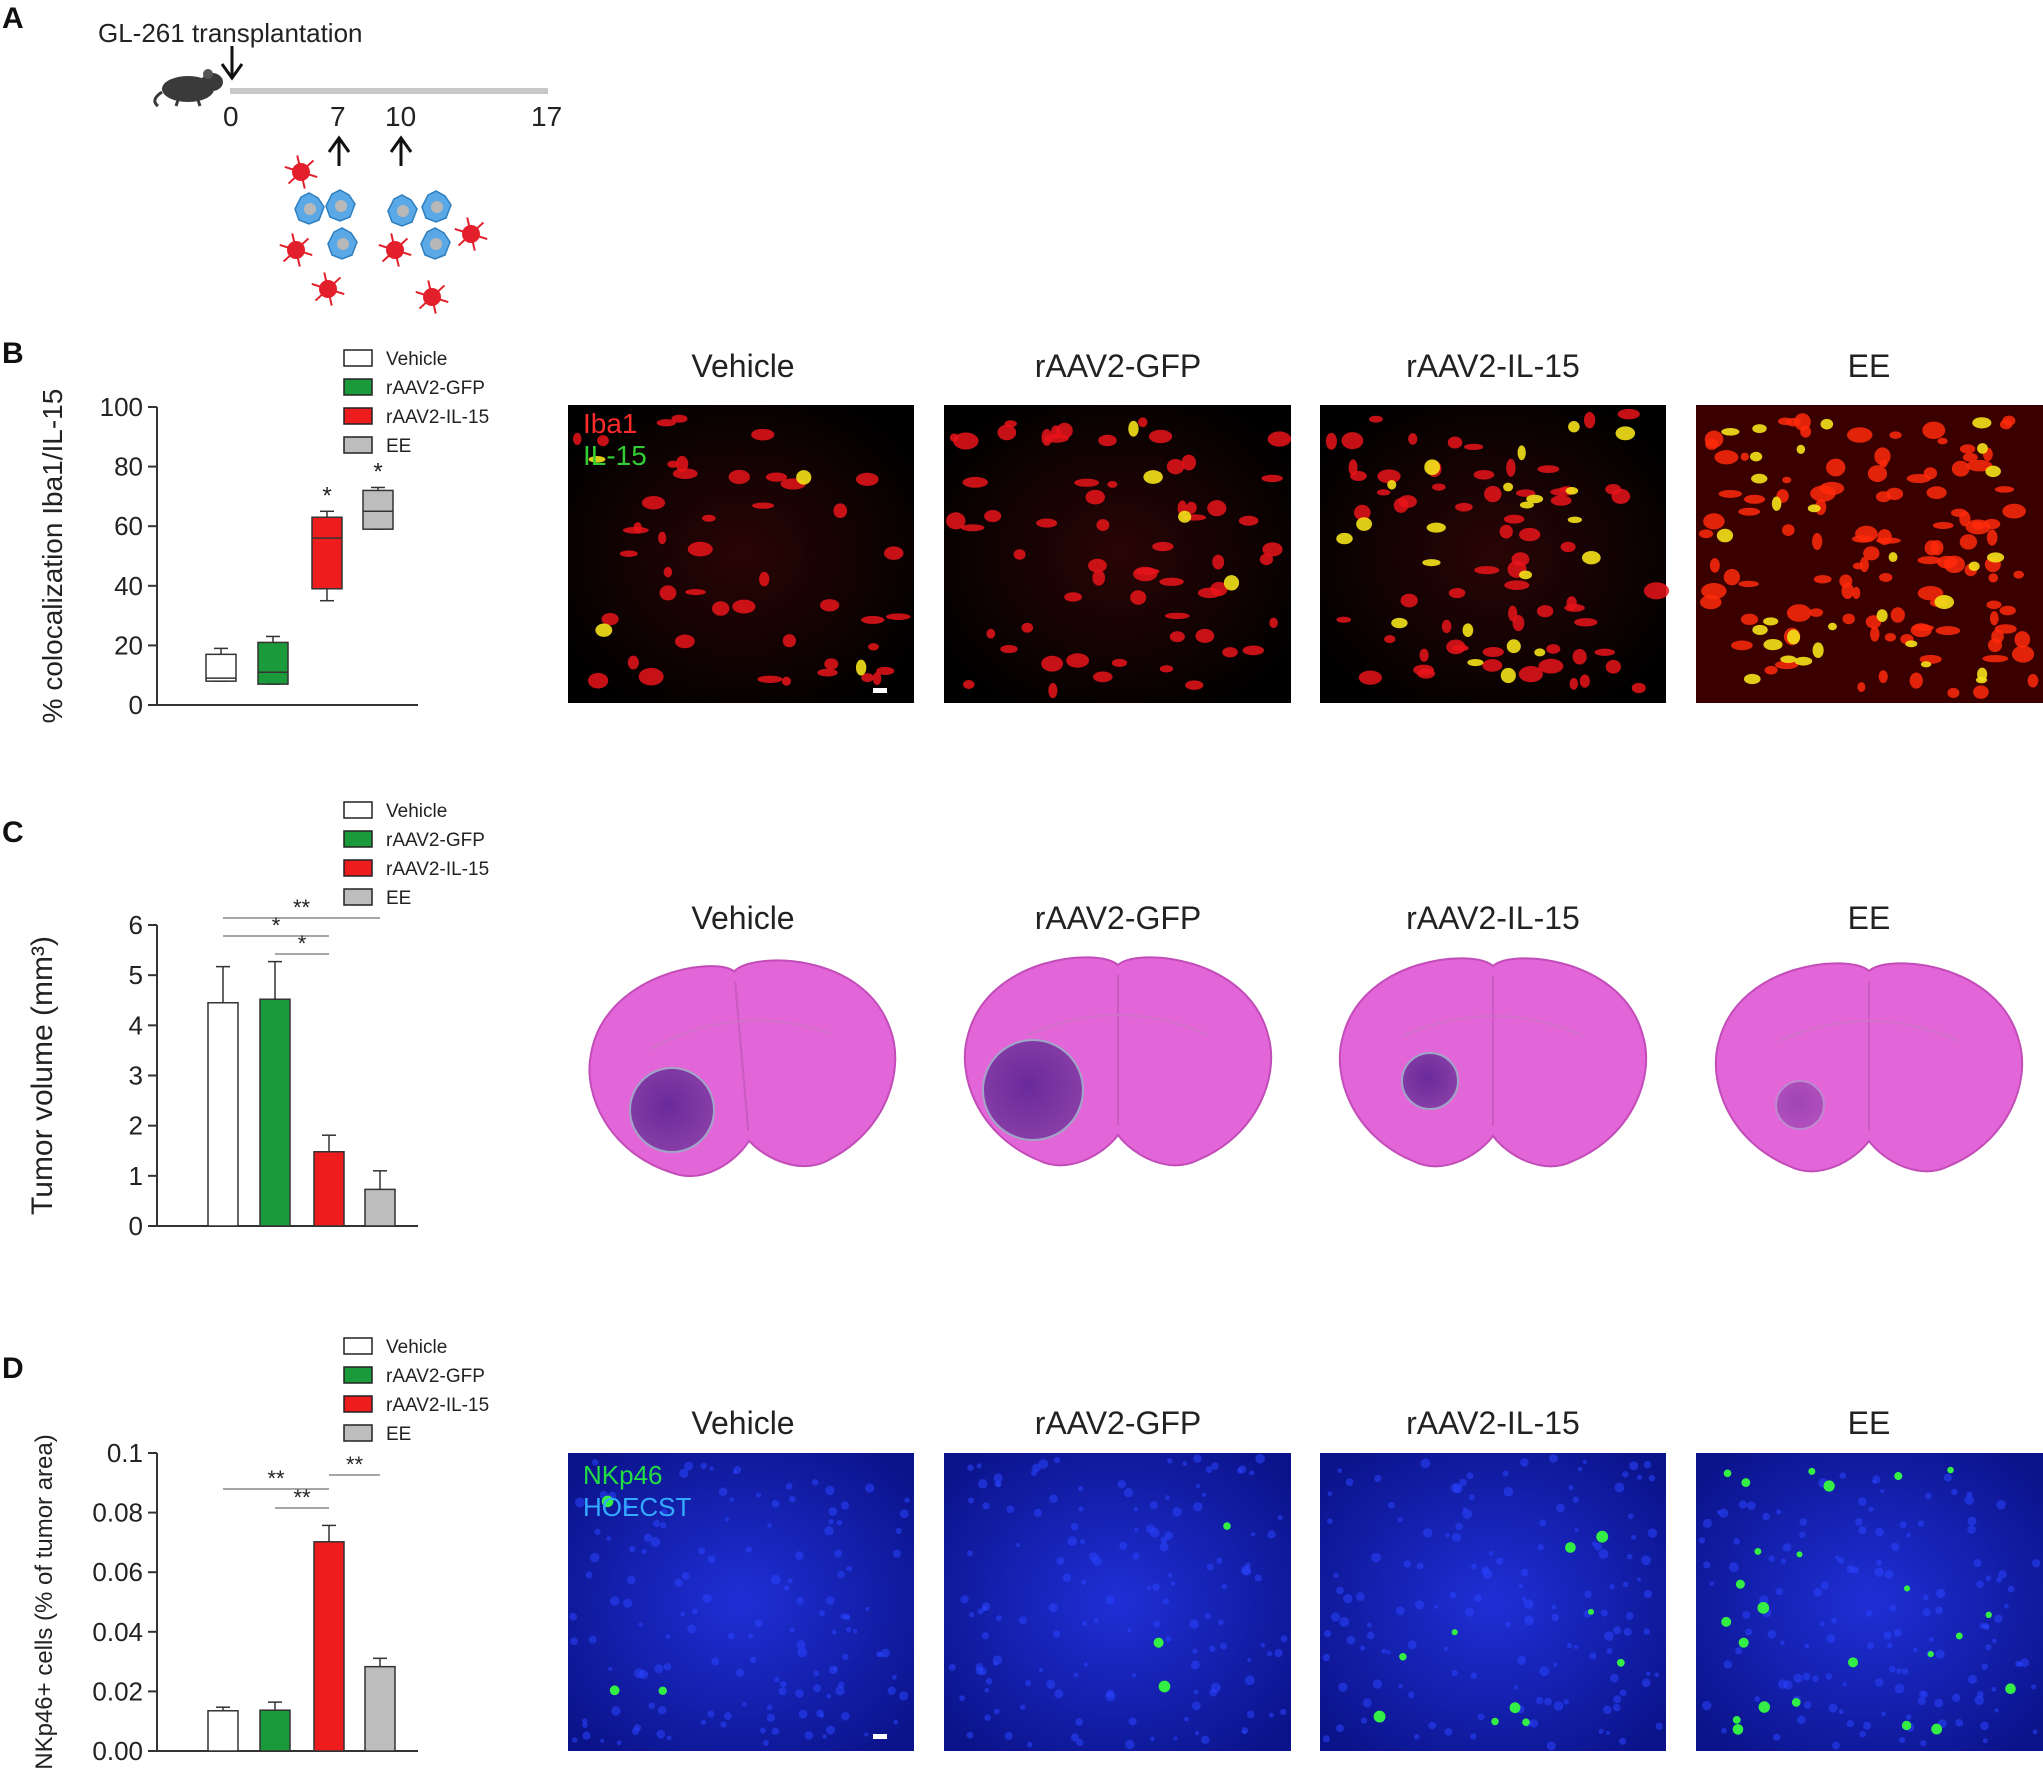 Image resolution: width=2043 pixels, height=1785 pixels. Describe the element at coordinates (276, 925) in the screenshot. I see `significance-label: *` at that location.